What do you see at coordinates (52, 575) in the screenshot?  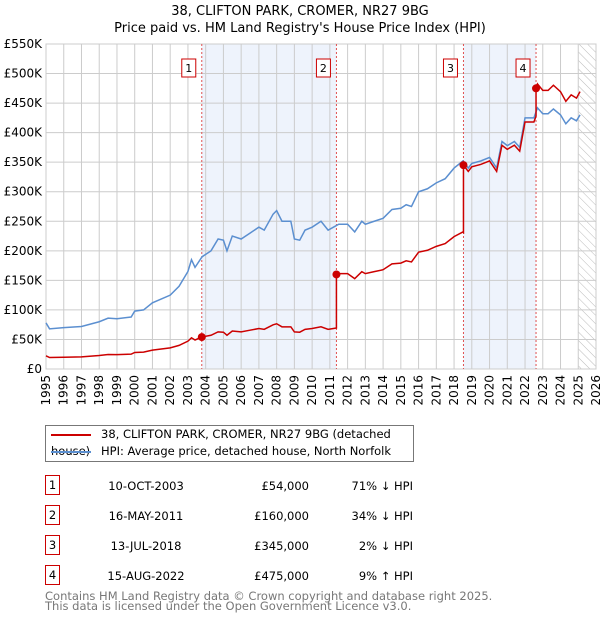 I see `sale-number: 4` at bounding box center [52, 575].